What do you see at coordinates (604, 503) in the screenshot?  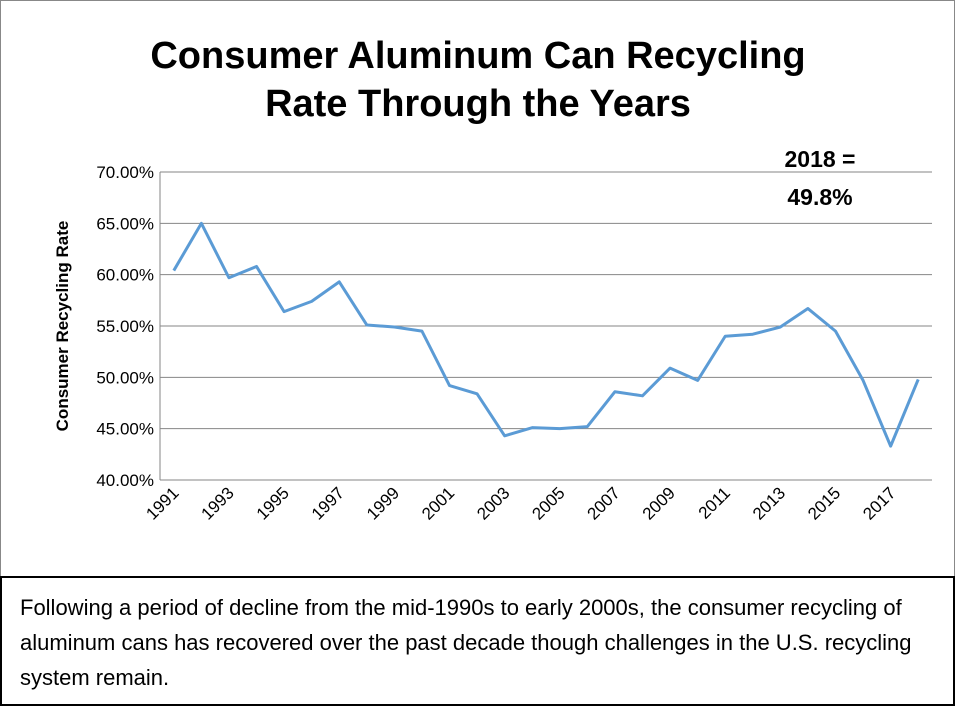 I see `x-tick-label: 2007` at bounding box center [604, 503].